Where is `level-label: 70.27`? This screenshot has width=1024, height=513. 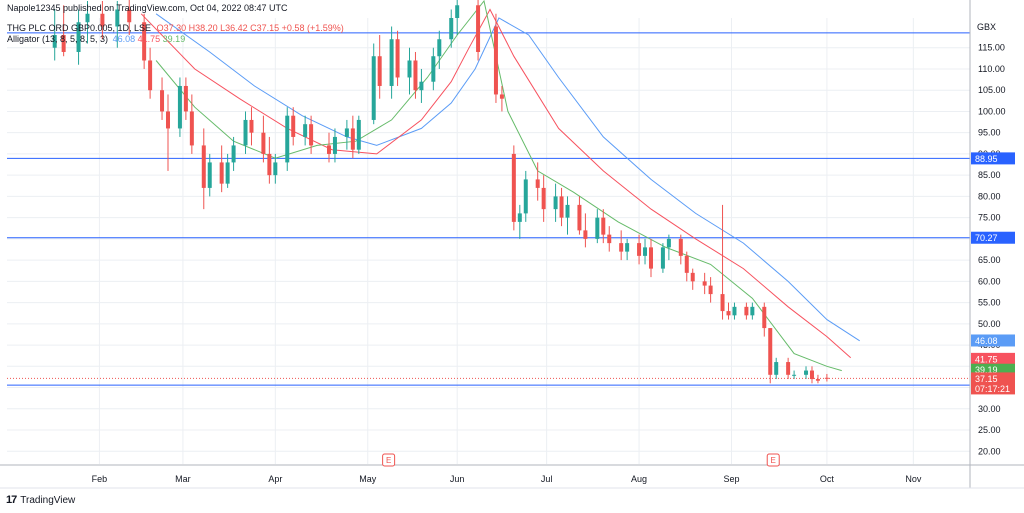 level-label: 70.27 is located at coordinates (986, 238).